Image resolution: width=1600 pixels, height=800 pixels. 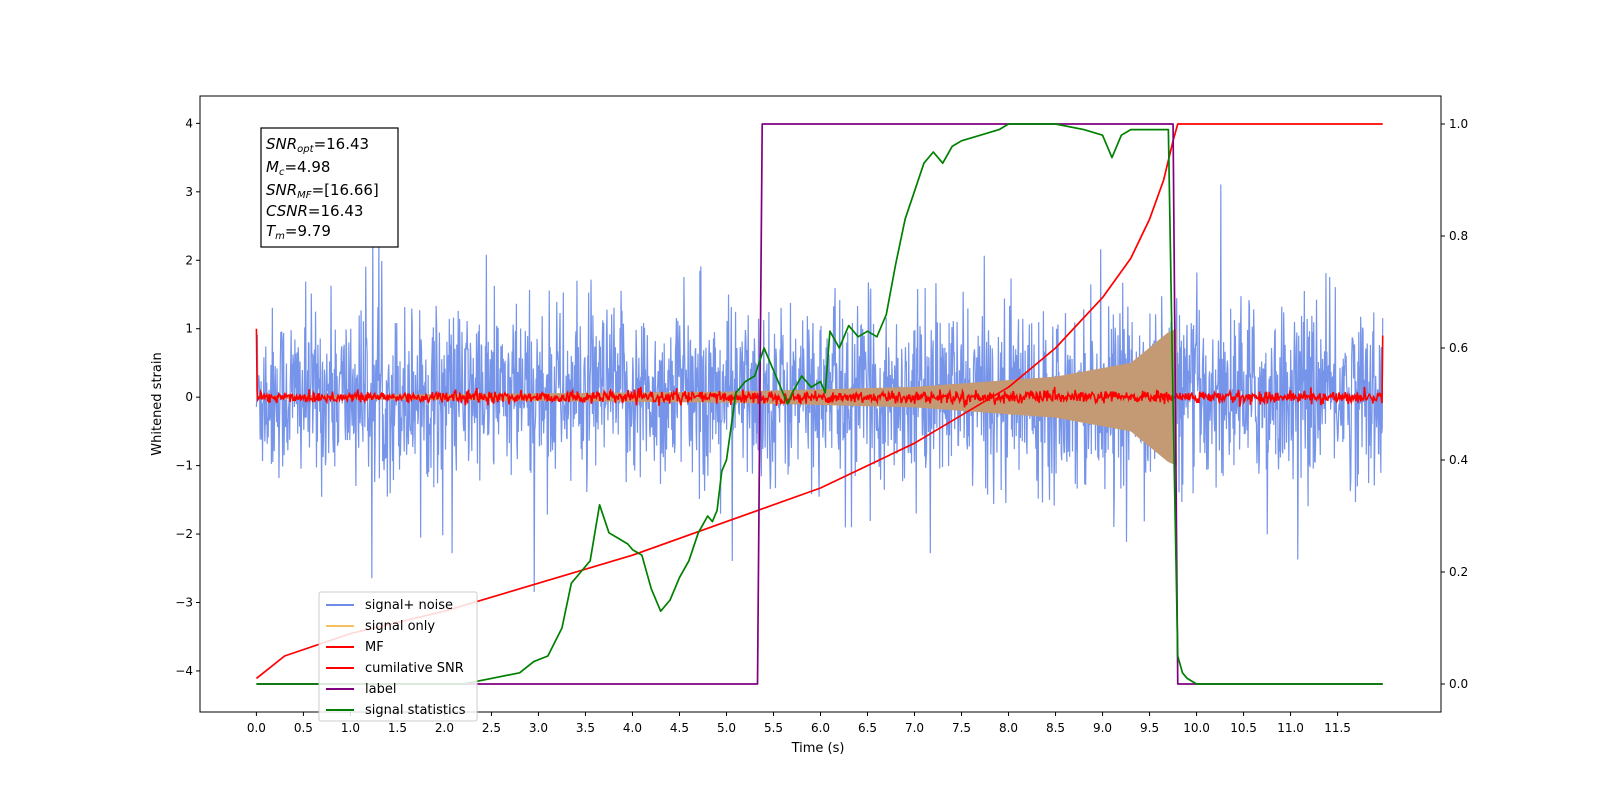 I want to click on info-mc-value: =4.98, so click(x=307, y=167).